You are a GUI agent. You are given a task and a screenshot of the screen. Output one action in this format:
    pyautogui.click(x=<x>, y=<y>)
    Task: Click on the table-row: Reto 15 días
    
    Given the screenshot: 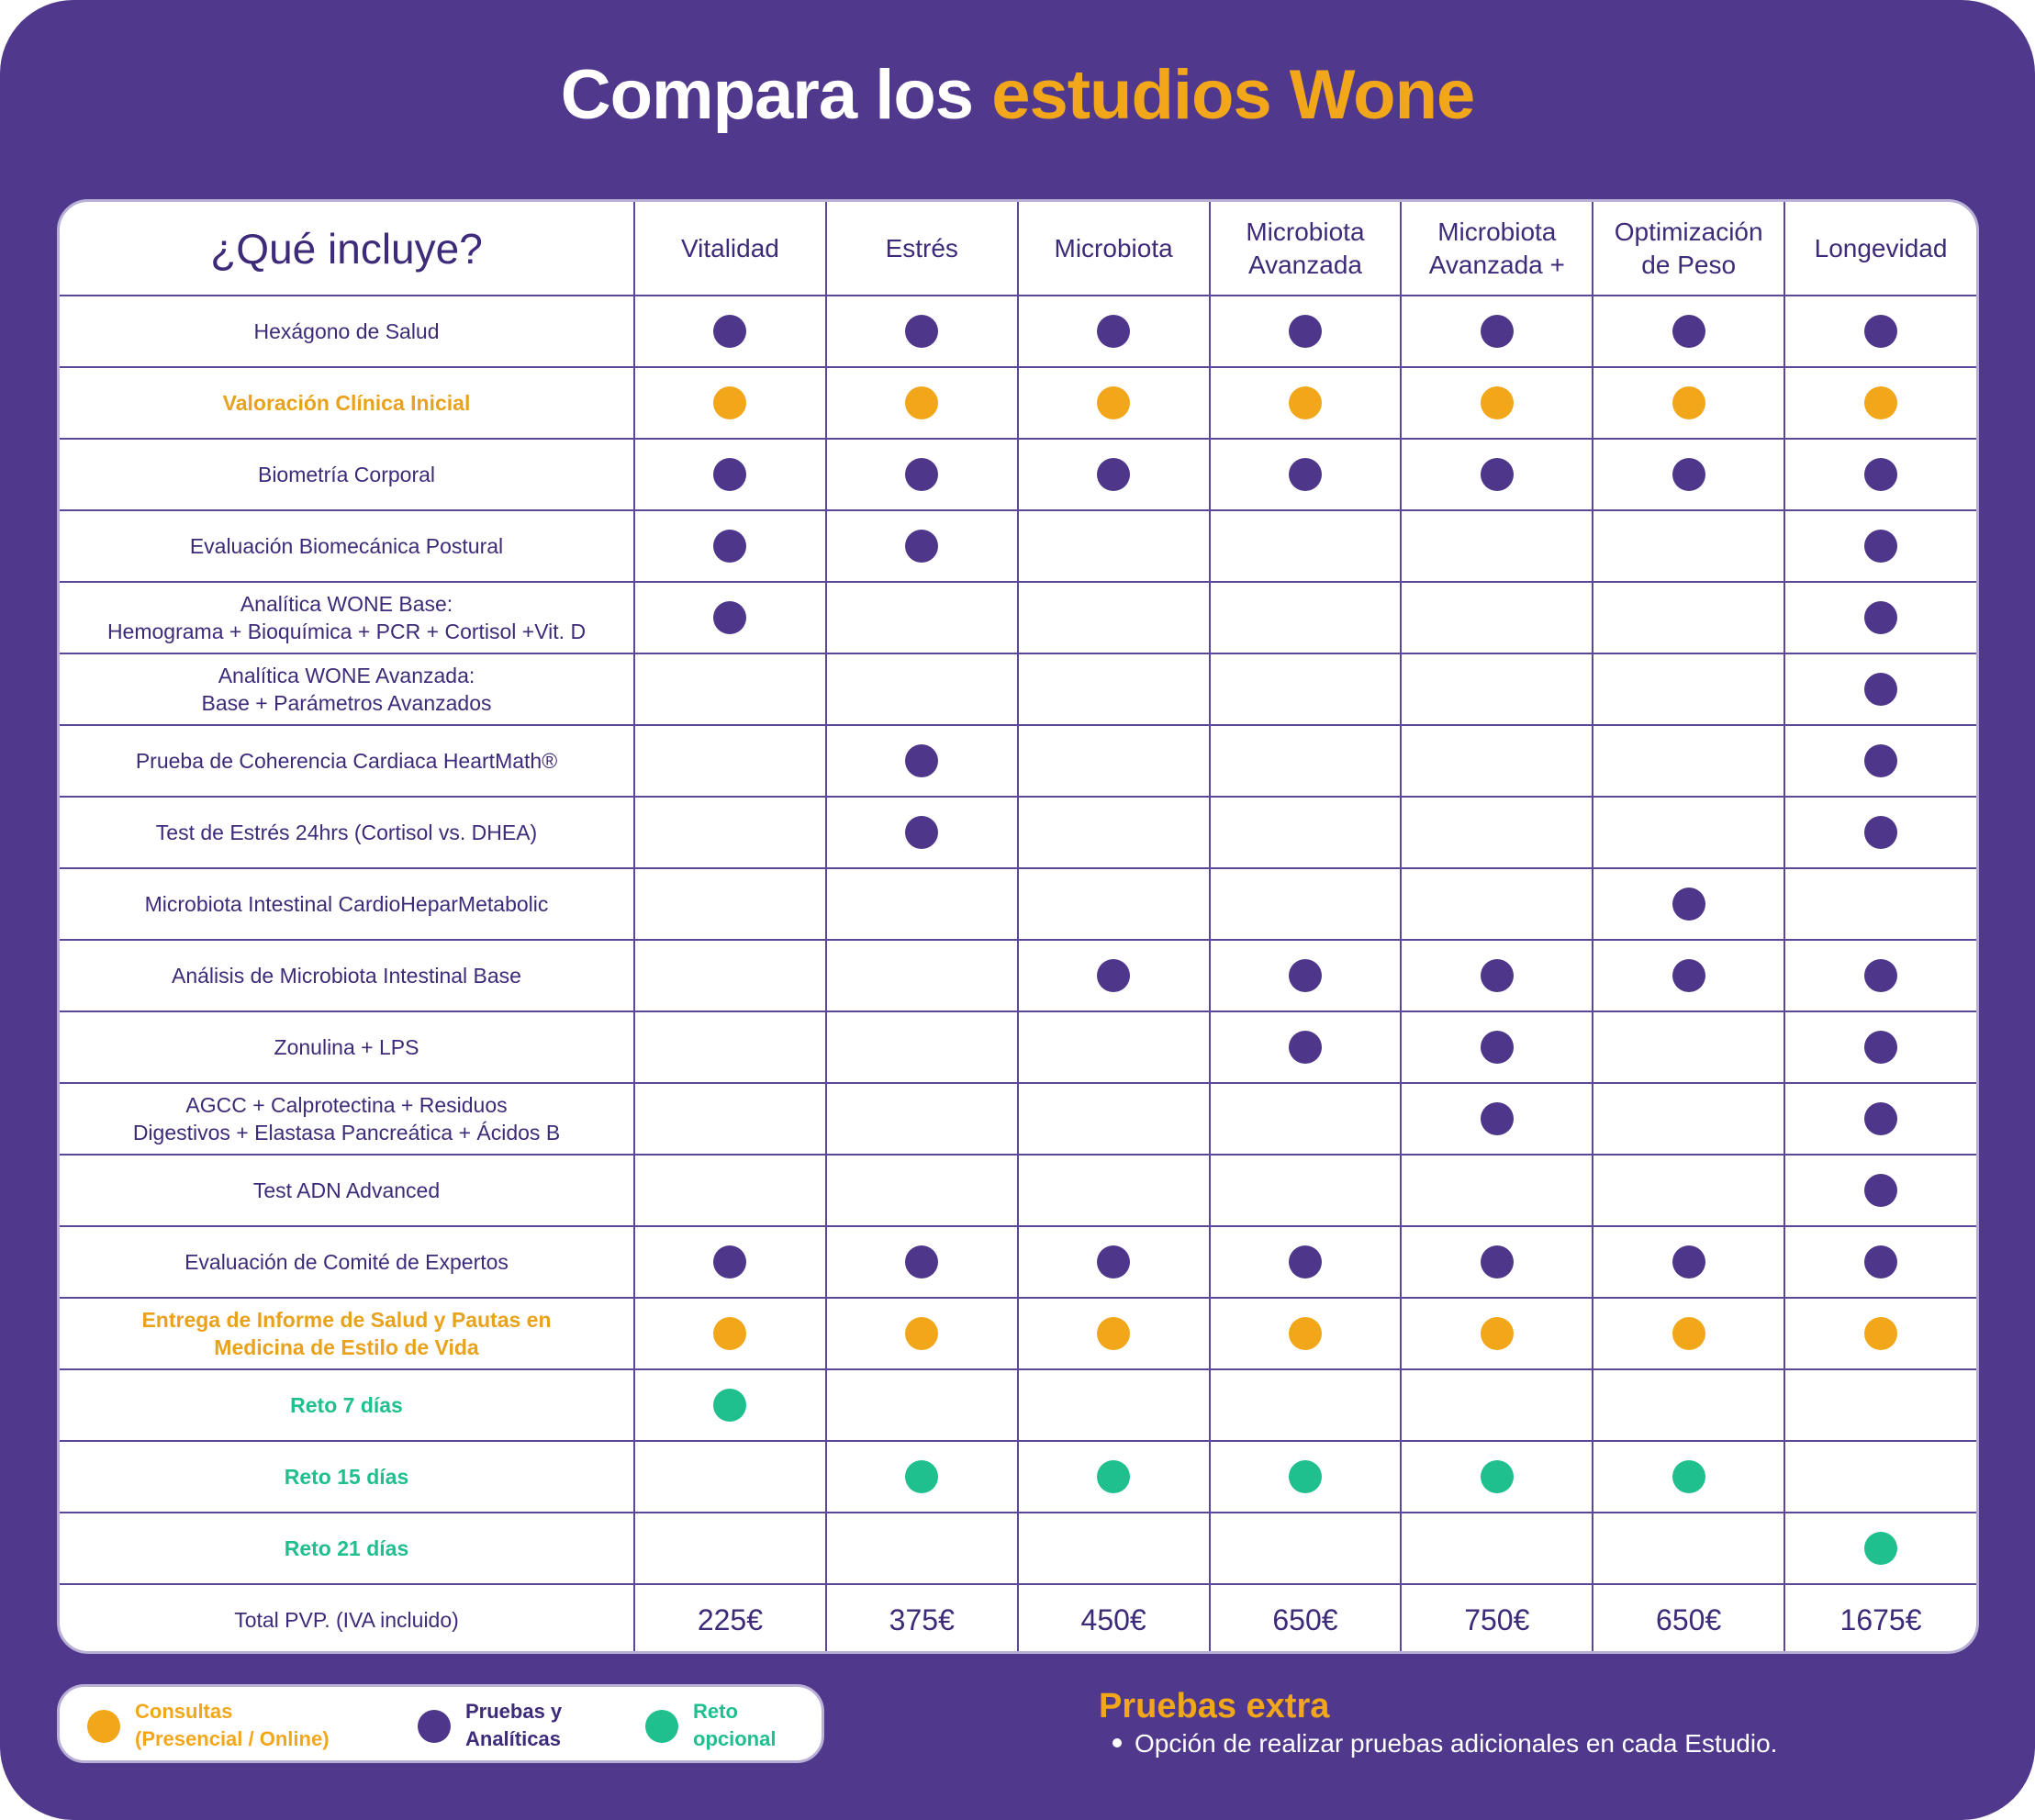 What is the action you would take?
    pyautogui.click(x=1018, y=1476)
    